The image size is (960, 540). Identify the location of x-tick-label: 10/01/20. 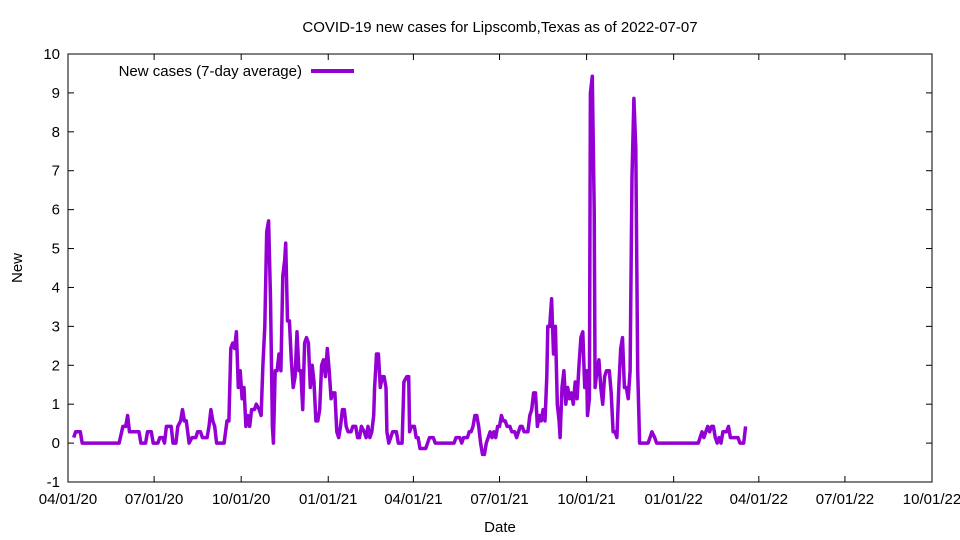
(241, 499).